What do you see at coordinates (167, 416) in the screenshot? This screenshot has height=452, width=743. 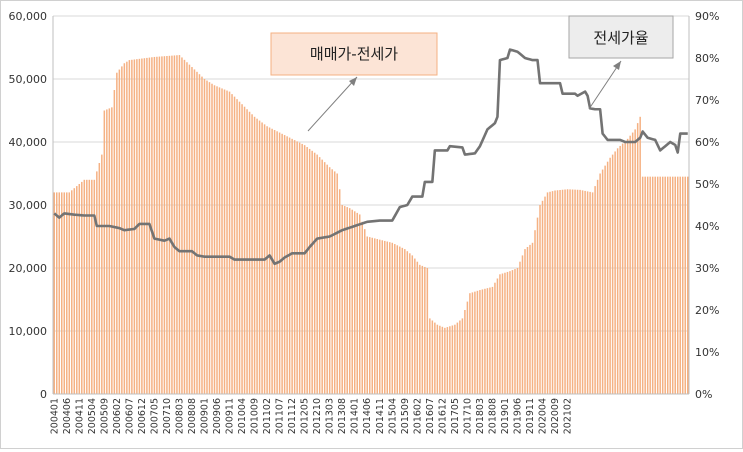 I see `x-tick-label: 200710` at bounding box center [167, 416].